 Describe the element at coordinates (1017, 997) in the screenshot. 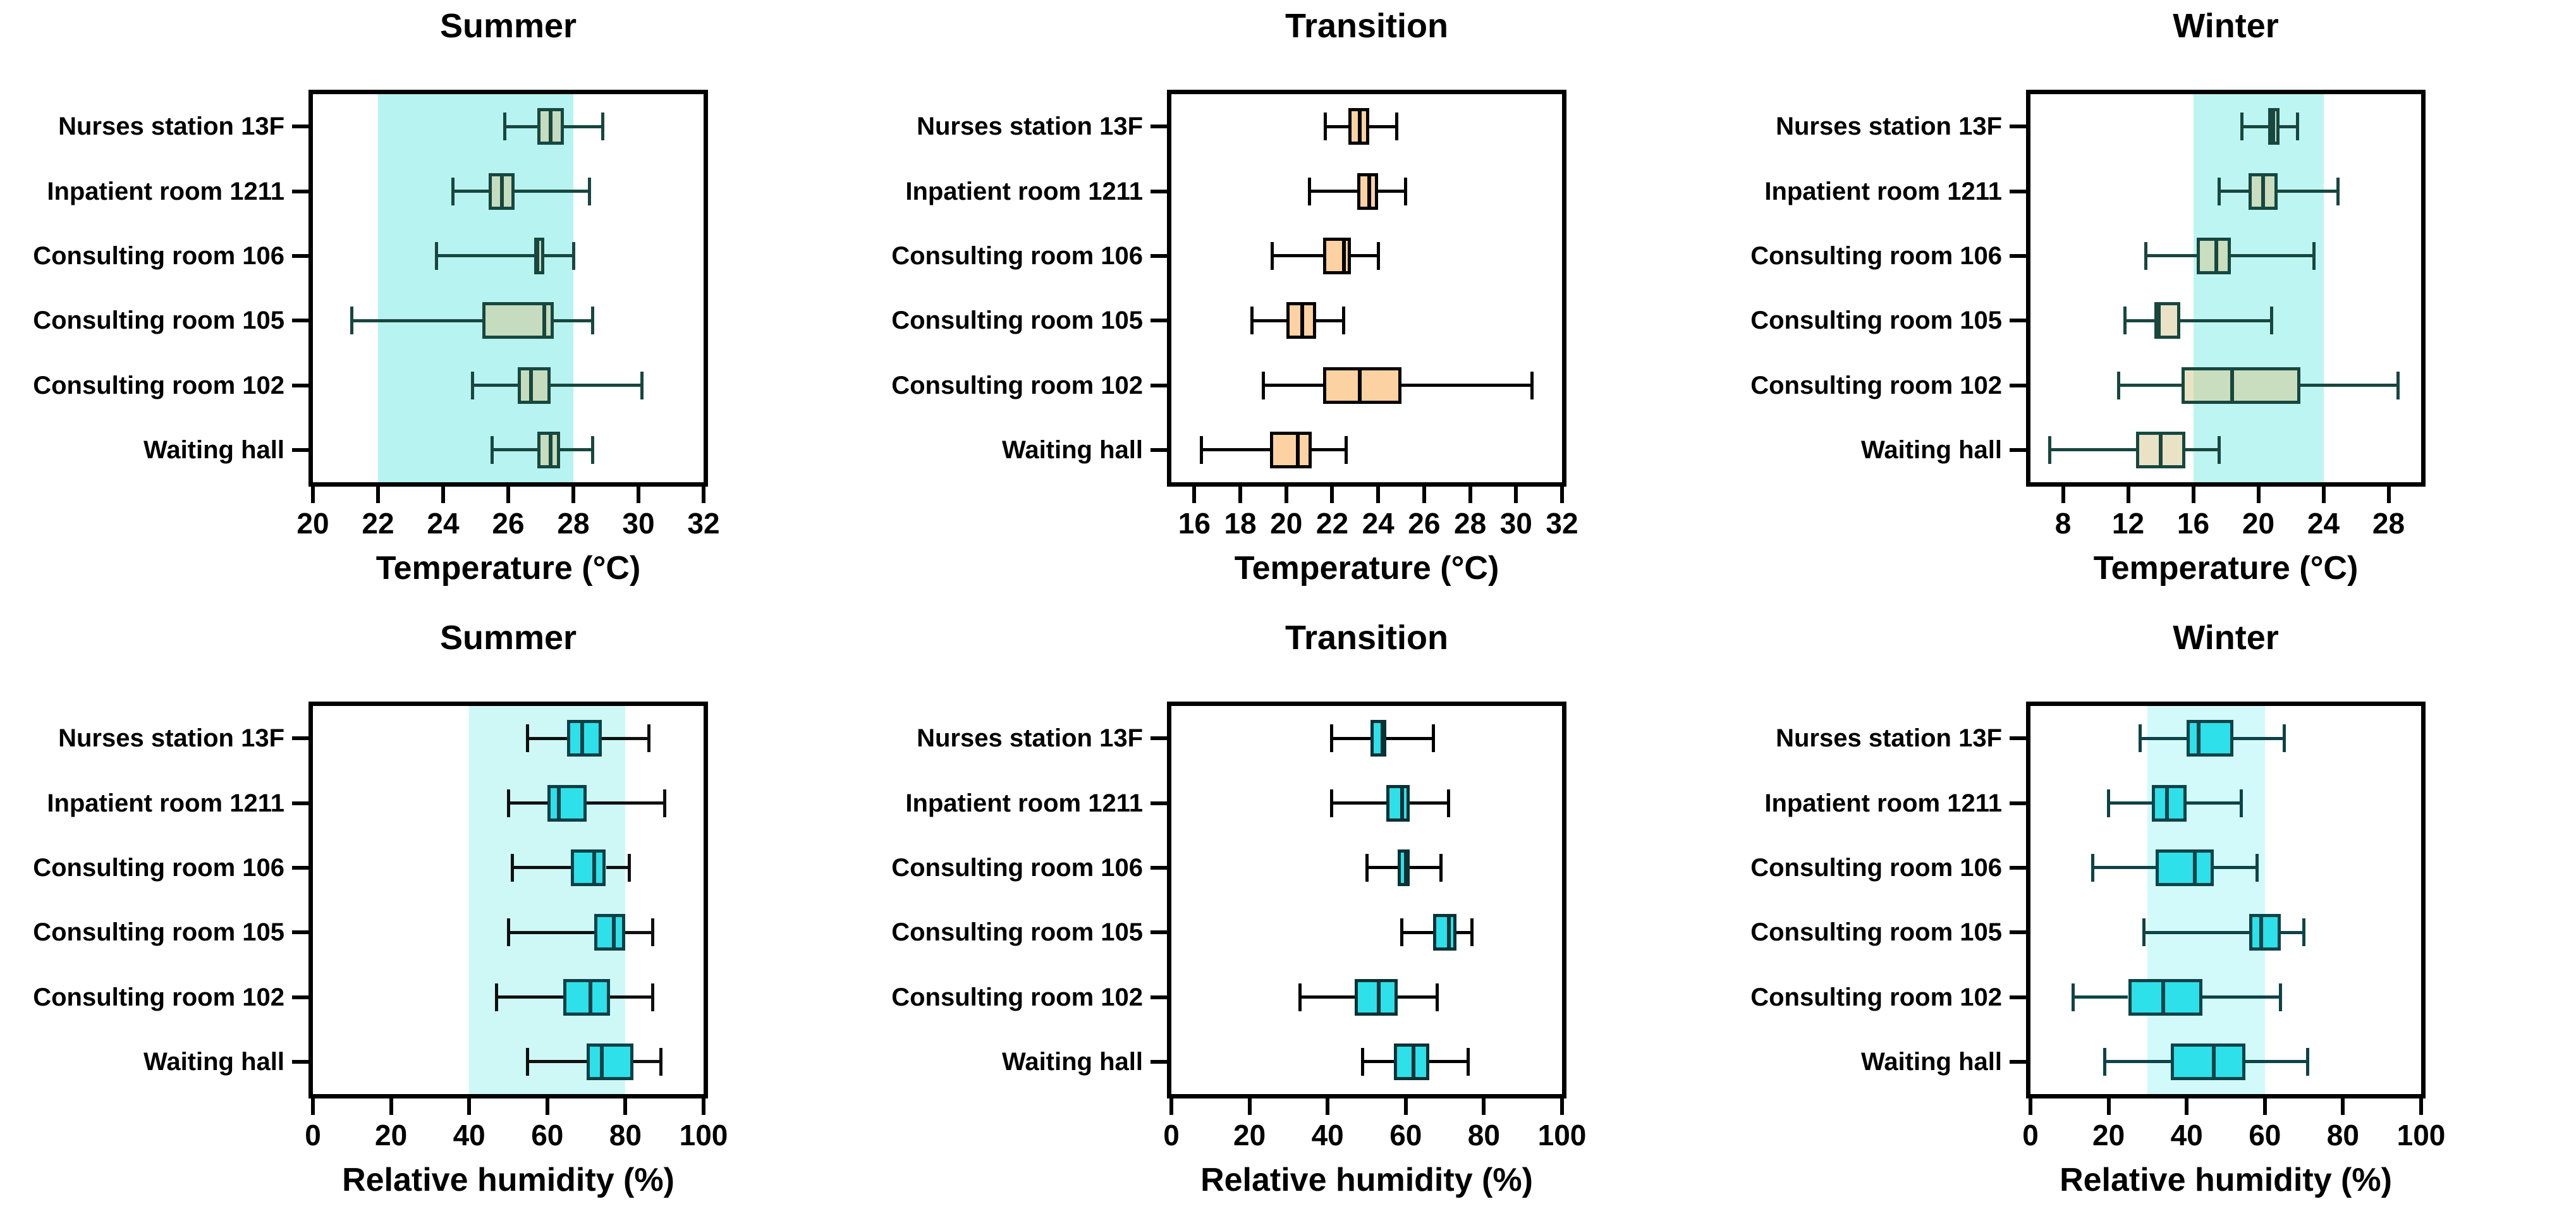

I see `category-label: Consulting room 102` at that location.